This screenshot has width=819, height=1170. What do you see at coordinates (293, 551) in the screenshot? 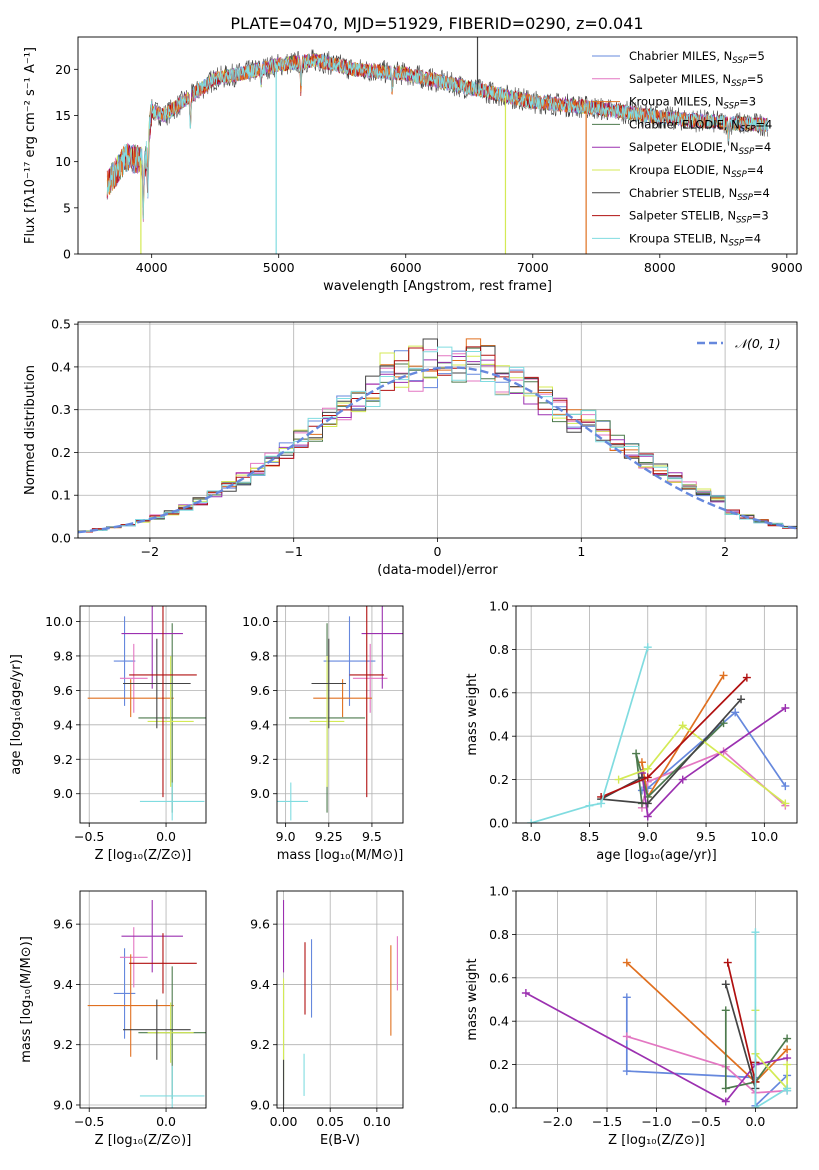
I see `x-tick-label: −1` at bounding box center [293, 551].